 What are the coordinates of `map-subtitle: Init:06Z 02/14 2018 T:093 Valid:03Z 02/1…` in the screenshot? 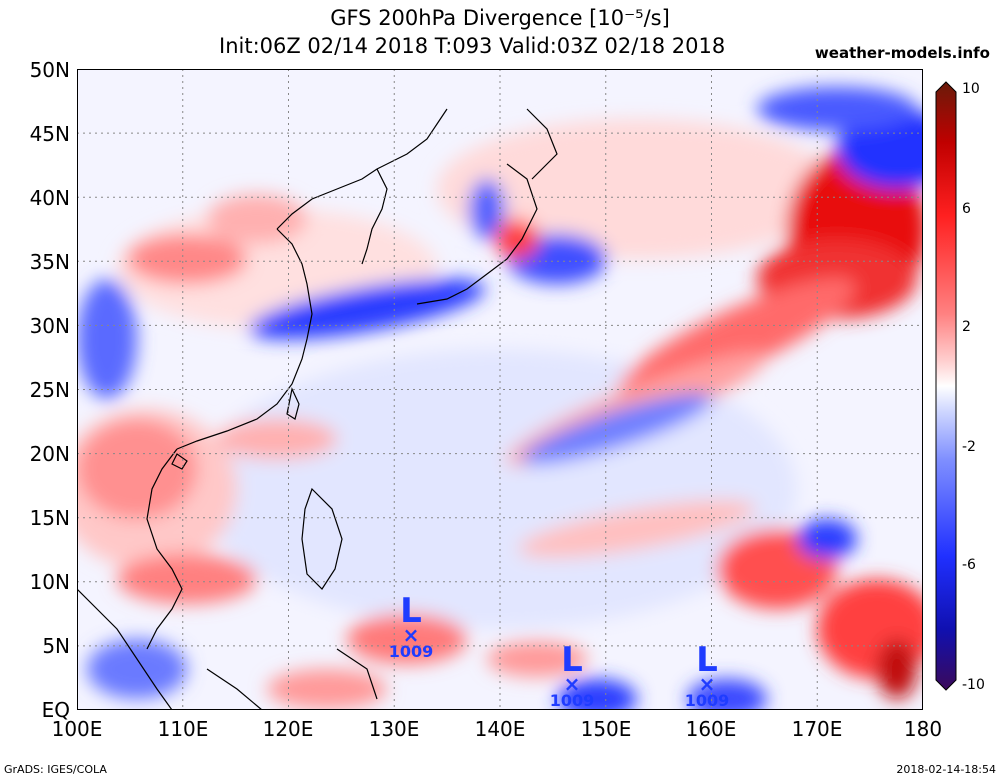 It's located at (472, 46).